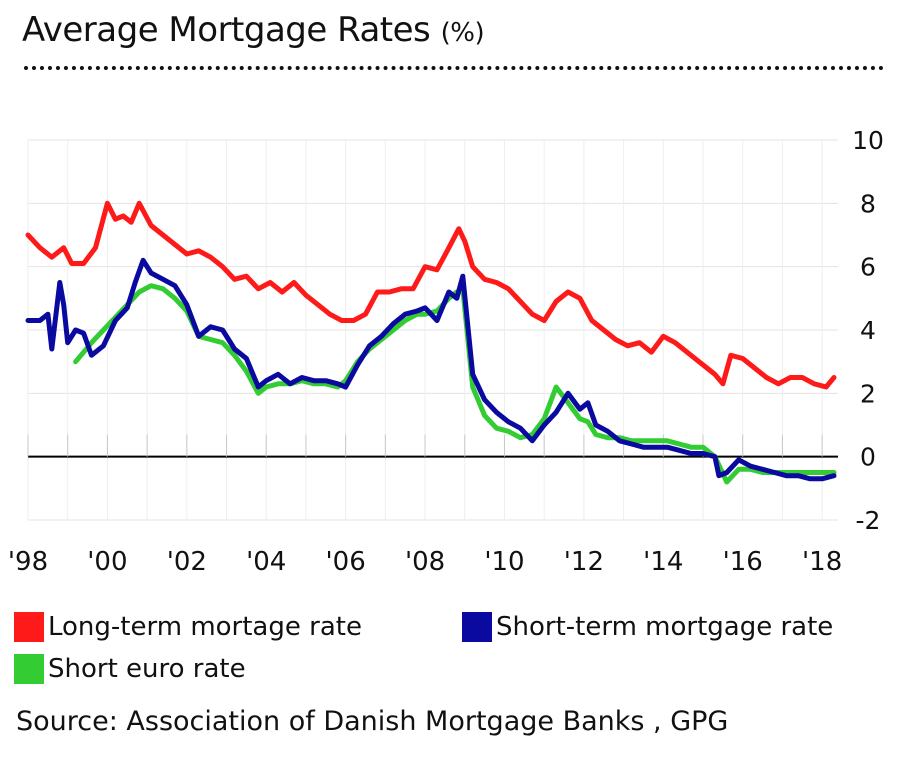 Image resolution: width=900 pixels, height=760 pixels. What do you see at coordinates (205, 627) in the screenshot?
I see `legend-label-long-term: Long-term mortage rate` at bounding box center [205, 627].